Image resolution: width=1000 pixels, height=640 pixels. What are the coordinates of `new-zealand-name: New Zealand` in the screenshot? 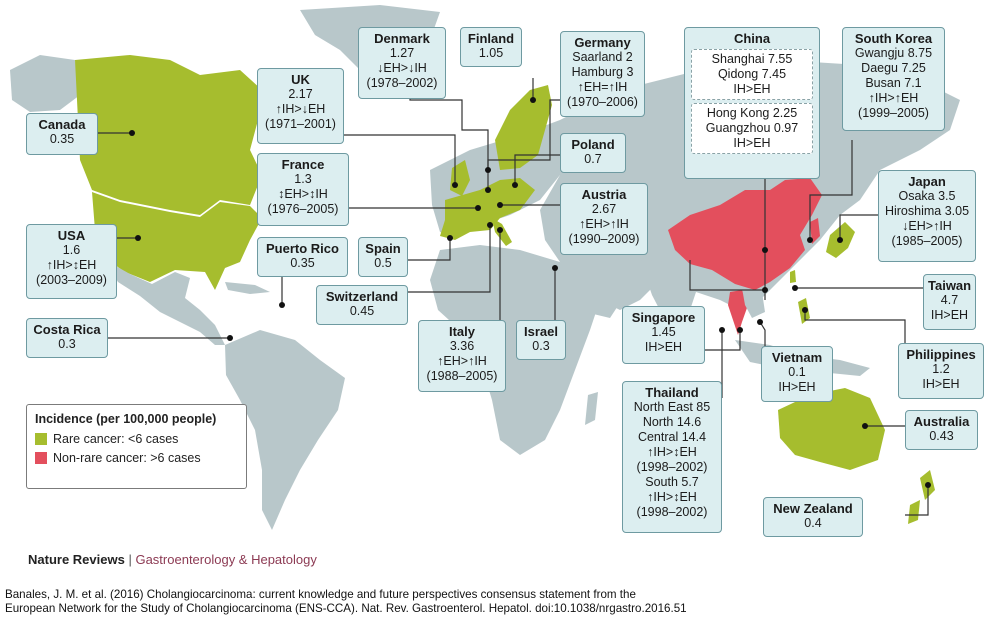 It's located at (813, 508).